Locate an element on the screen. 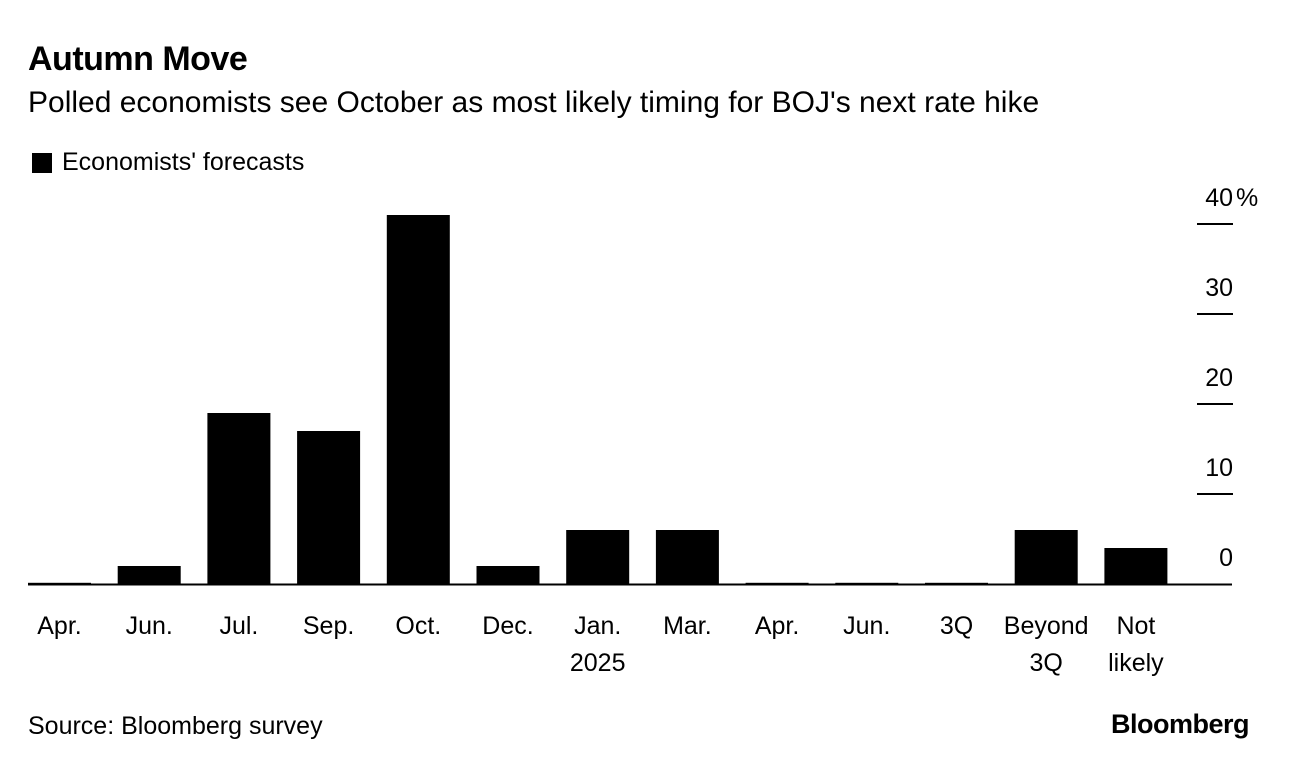 The width and height of the screenshot is (1289, 770). y-tick-label-10: 10 is located at coordinates (1219, 468).